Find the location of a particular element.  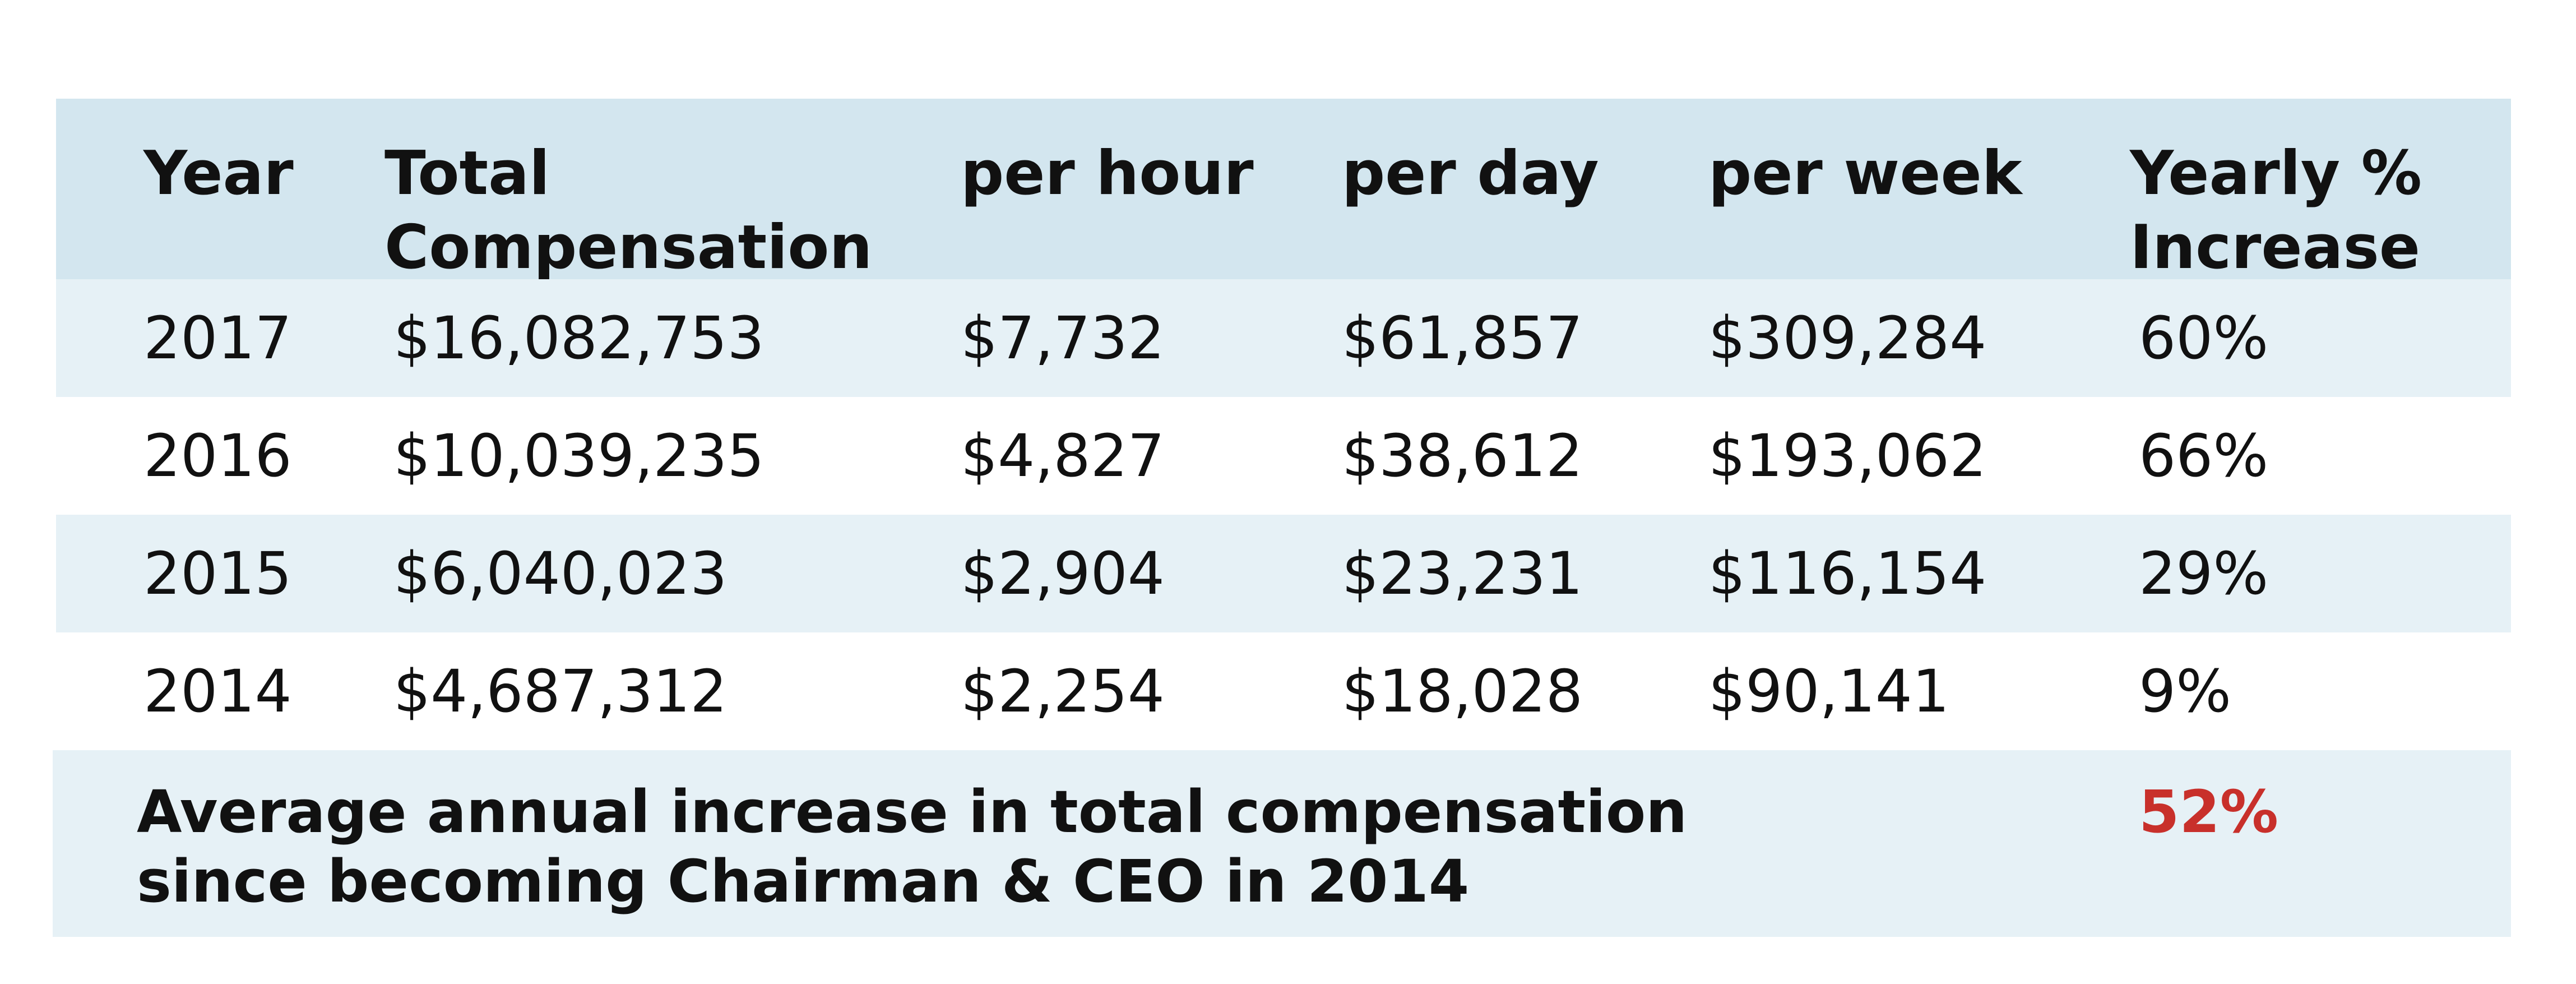

cell-per-hour: $2,904 is located at coordinates (1063, 573).